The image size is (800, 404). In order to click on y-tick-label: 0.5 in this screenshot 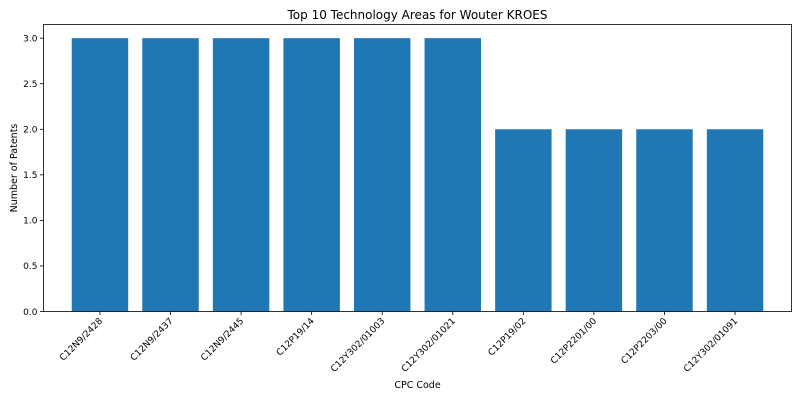, I will do `click(30, 267)`.